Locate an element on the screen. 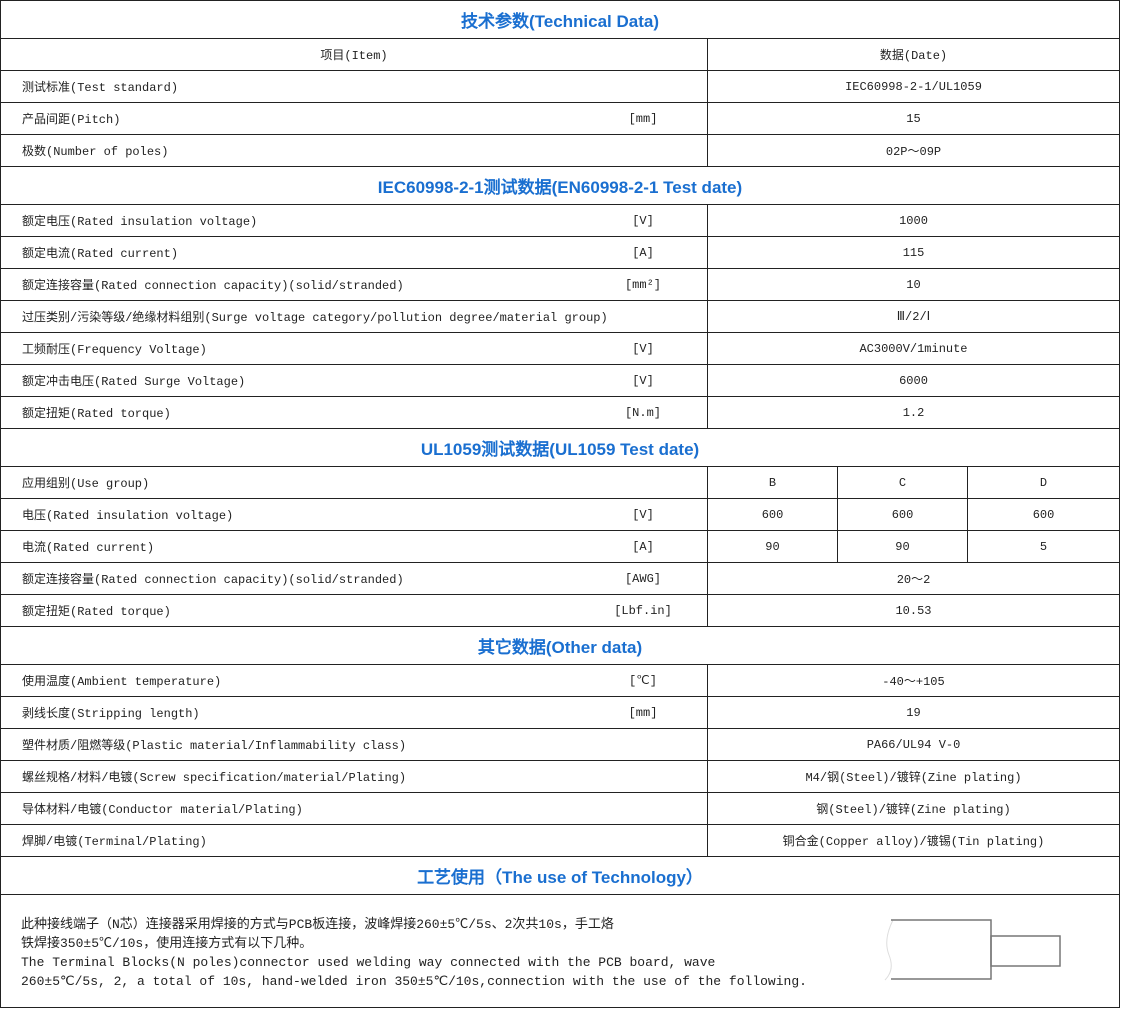 Image resolution: width=1121 pixels, height=1011 pixels. value-cell: 6000 is located at coordinates (913, 380).